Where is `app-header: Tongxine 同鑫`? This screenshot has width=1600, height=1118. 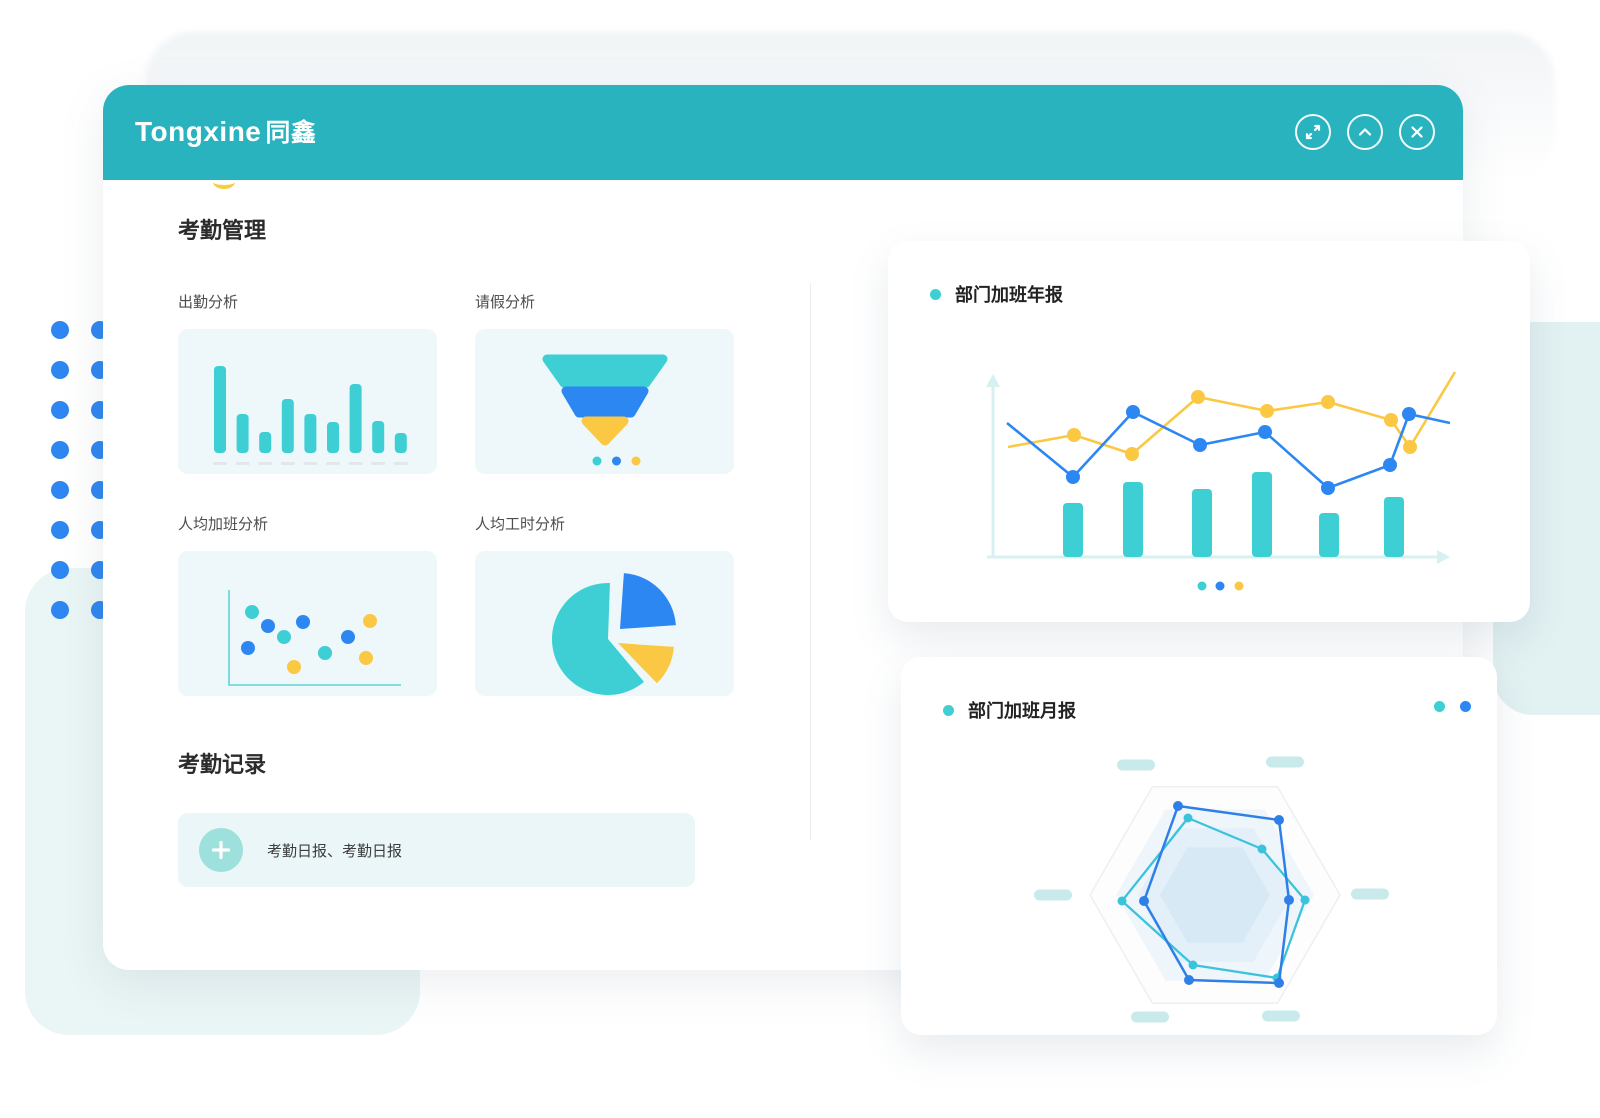 app-header: Tongxine 同鑫 is located at coordinates (783, 137).